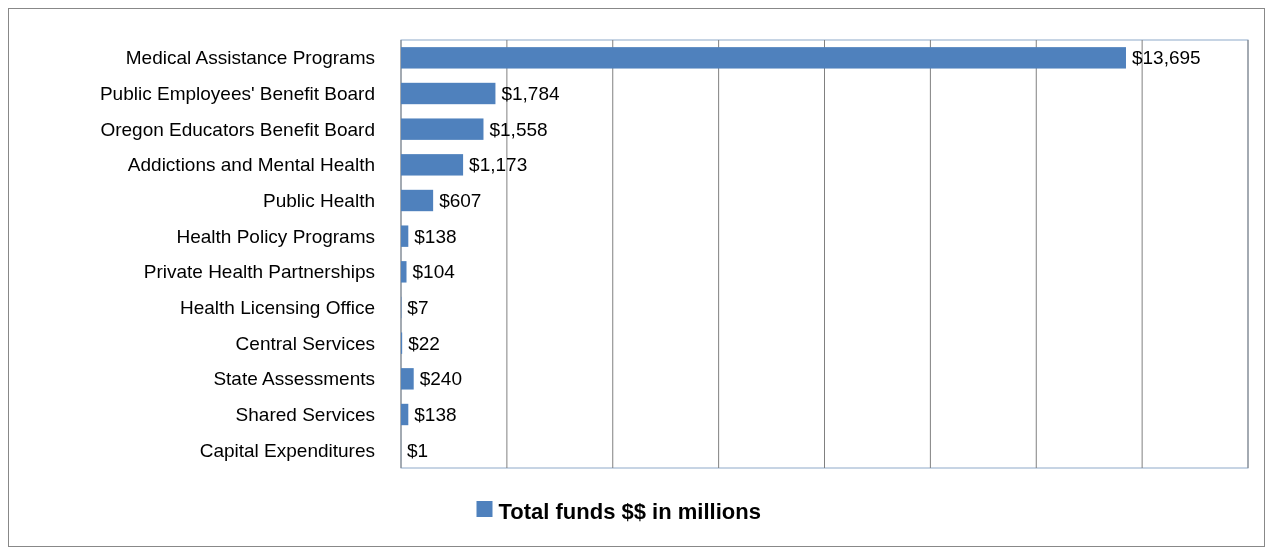 Image resolution: width=1265 pixels, height=547 pixels. What do you see at coordinates (518, 129) in the screenshot?
I see `data-label: $1,558` at bounding box center [518, 129].